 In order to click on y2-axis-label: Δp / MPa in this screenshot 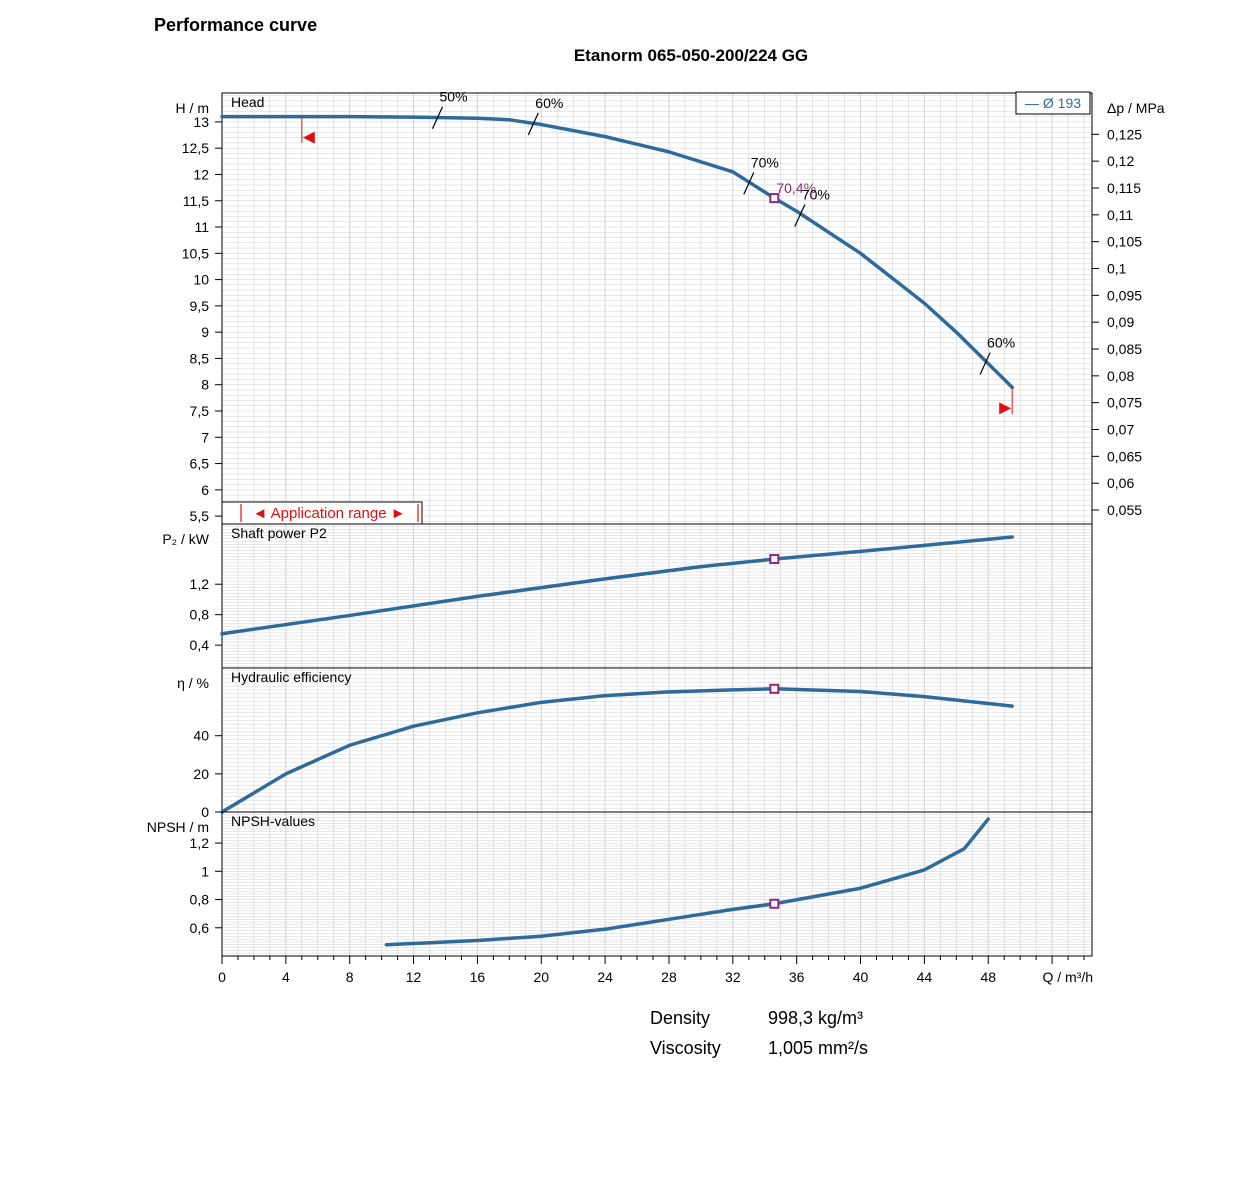, I will do `click(1136, 108)`.